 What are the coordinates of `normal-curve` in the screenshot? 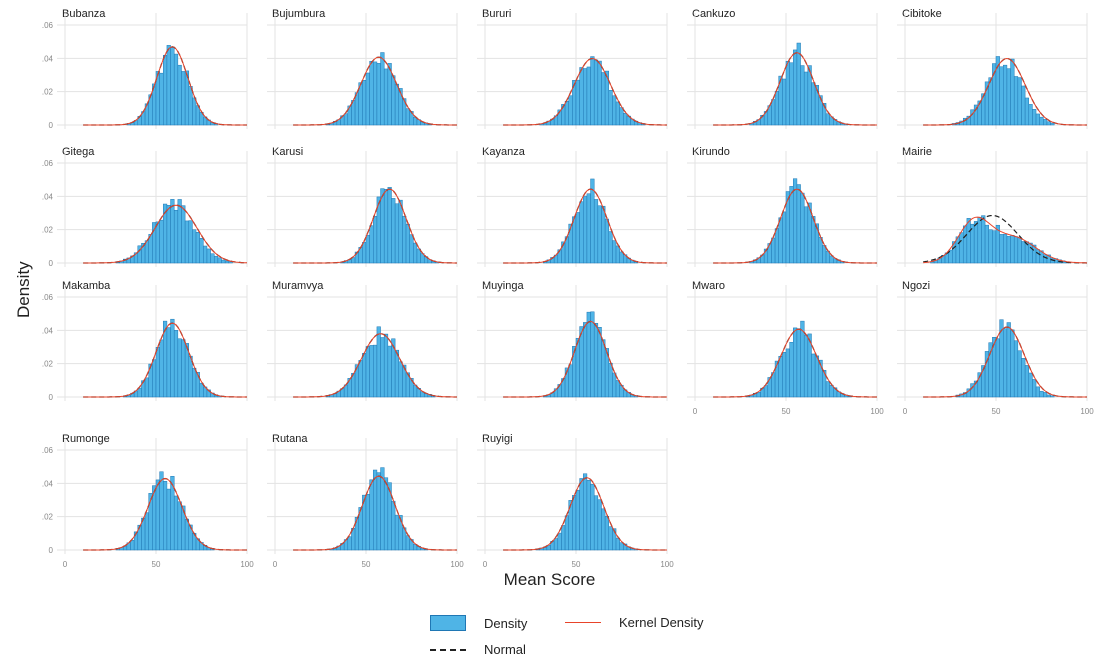 It's located at (1005, 239).